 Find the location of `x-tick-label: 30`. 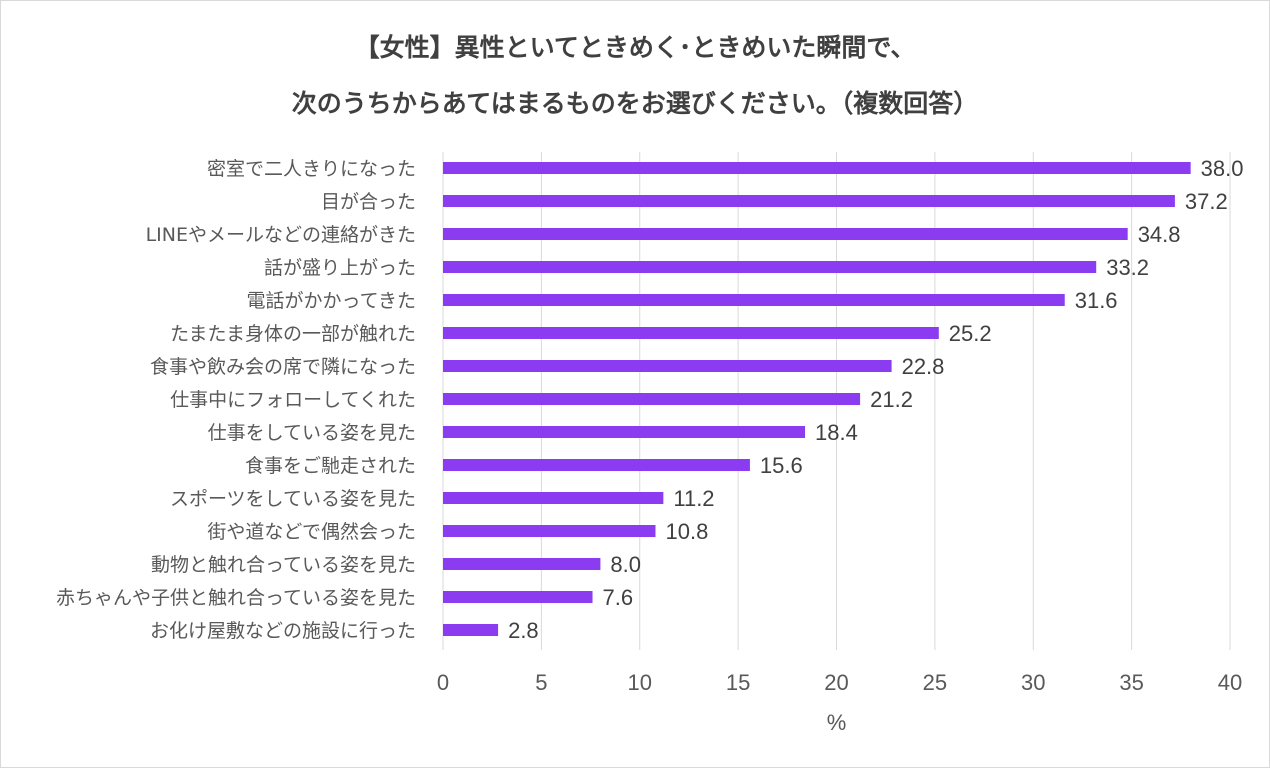

x-tick-label: 30 is located at coordinates (1033, 682).